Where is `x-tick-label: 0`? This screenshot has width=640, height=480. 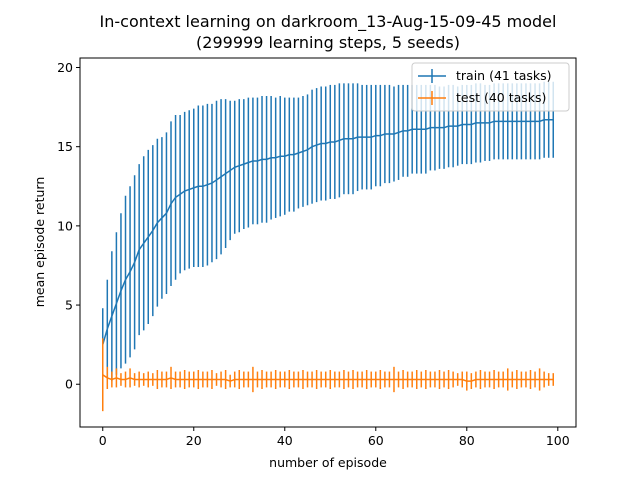
x-tick-label: 0 is located at coordinates (103, 440).